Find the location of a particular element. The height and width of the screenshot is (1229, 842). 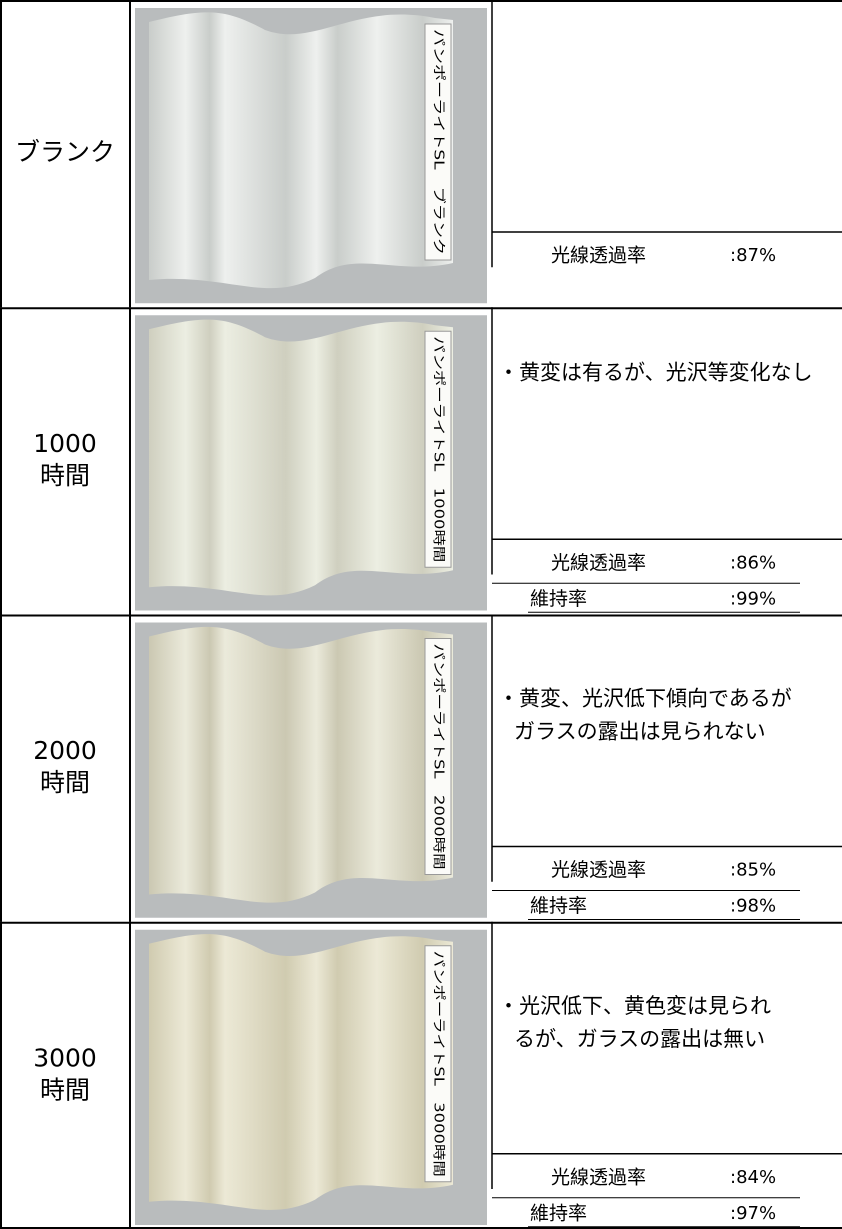

photo-label: パンポーライトSL 3000時間 is located at coordinates (438, 1064).